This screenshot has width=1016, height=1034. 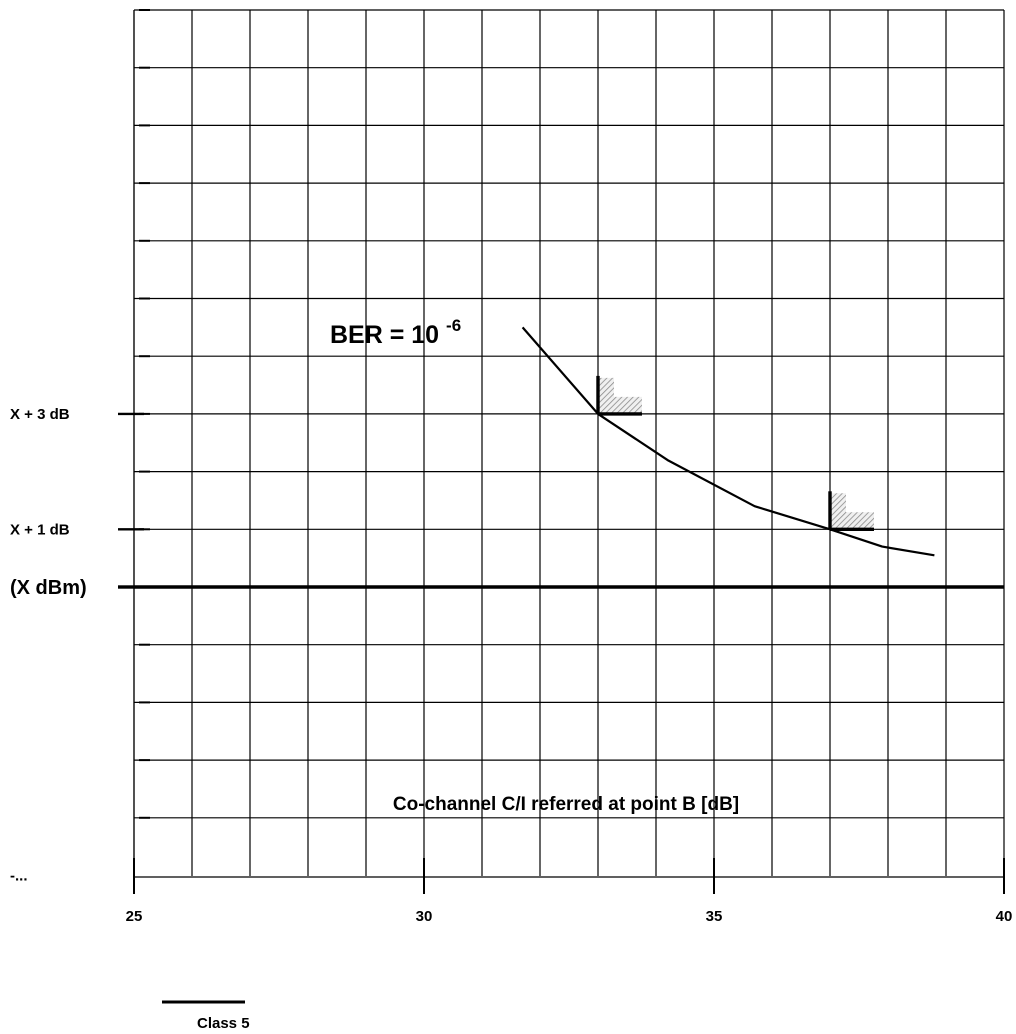 I want to click on x-tick-label: 25, so click(x=134, y=916).